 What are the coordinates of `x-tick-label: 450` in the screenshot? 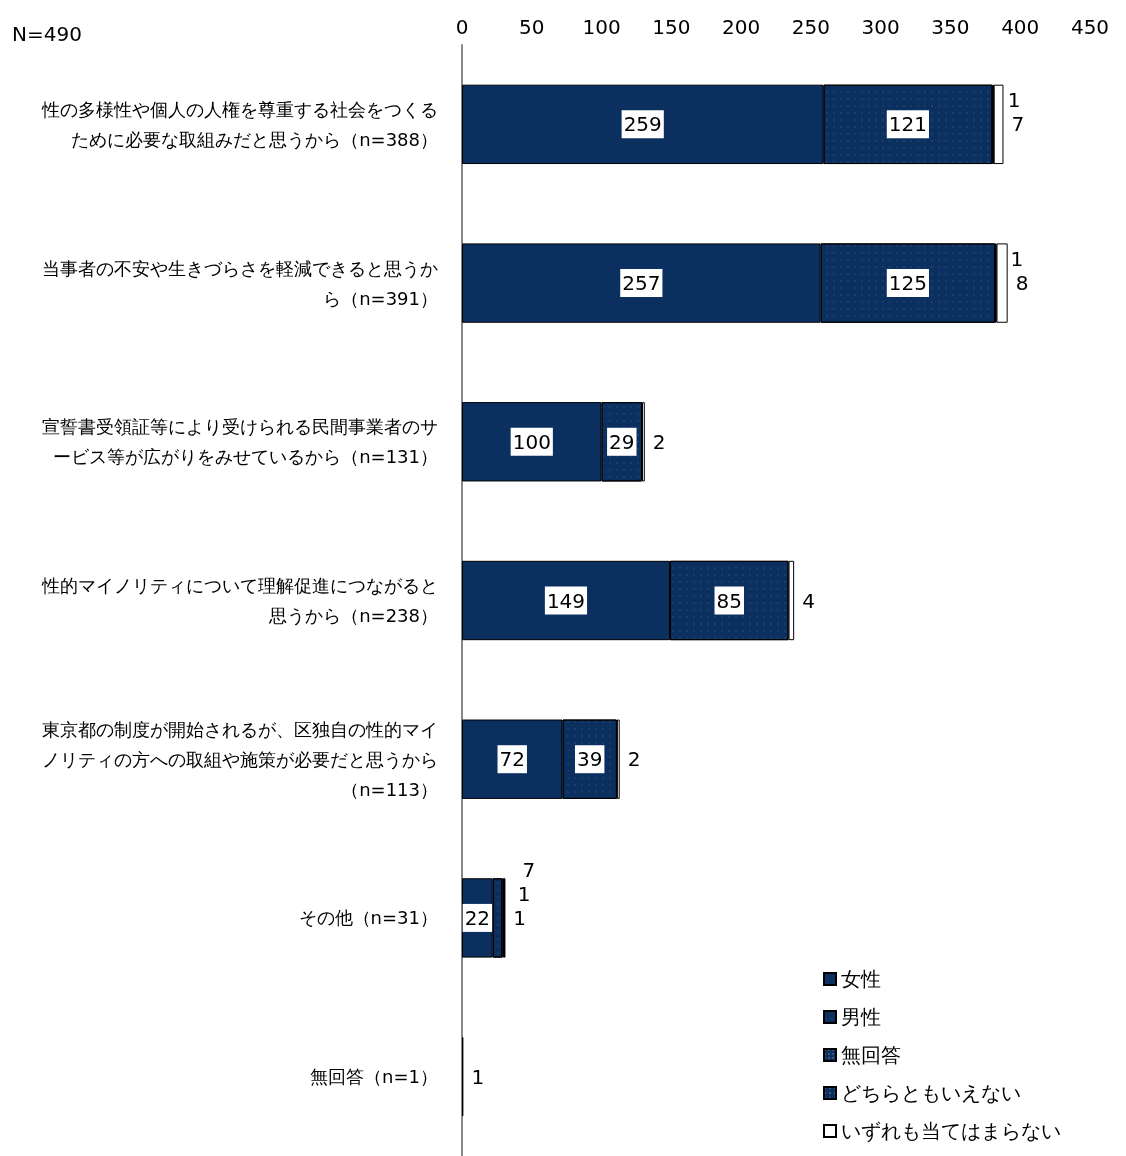 It's located at (1090, 27).